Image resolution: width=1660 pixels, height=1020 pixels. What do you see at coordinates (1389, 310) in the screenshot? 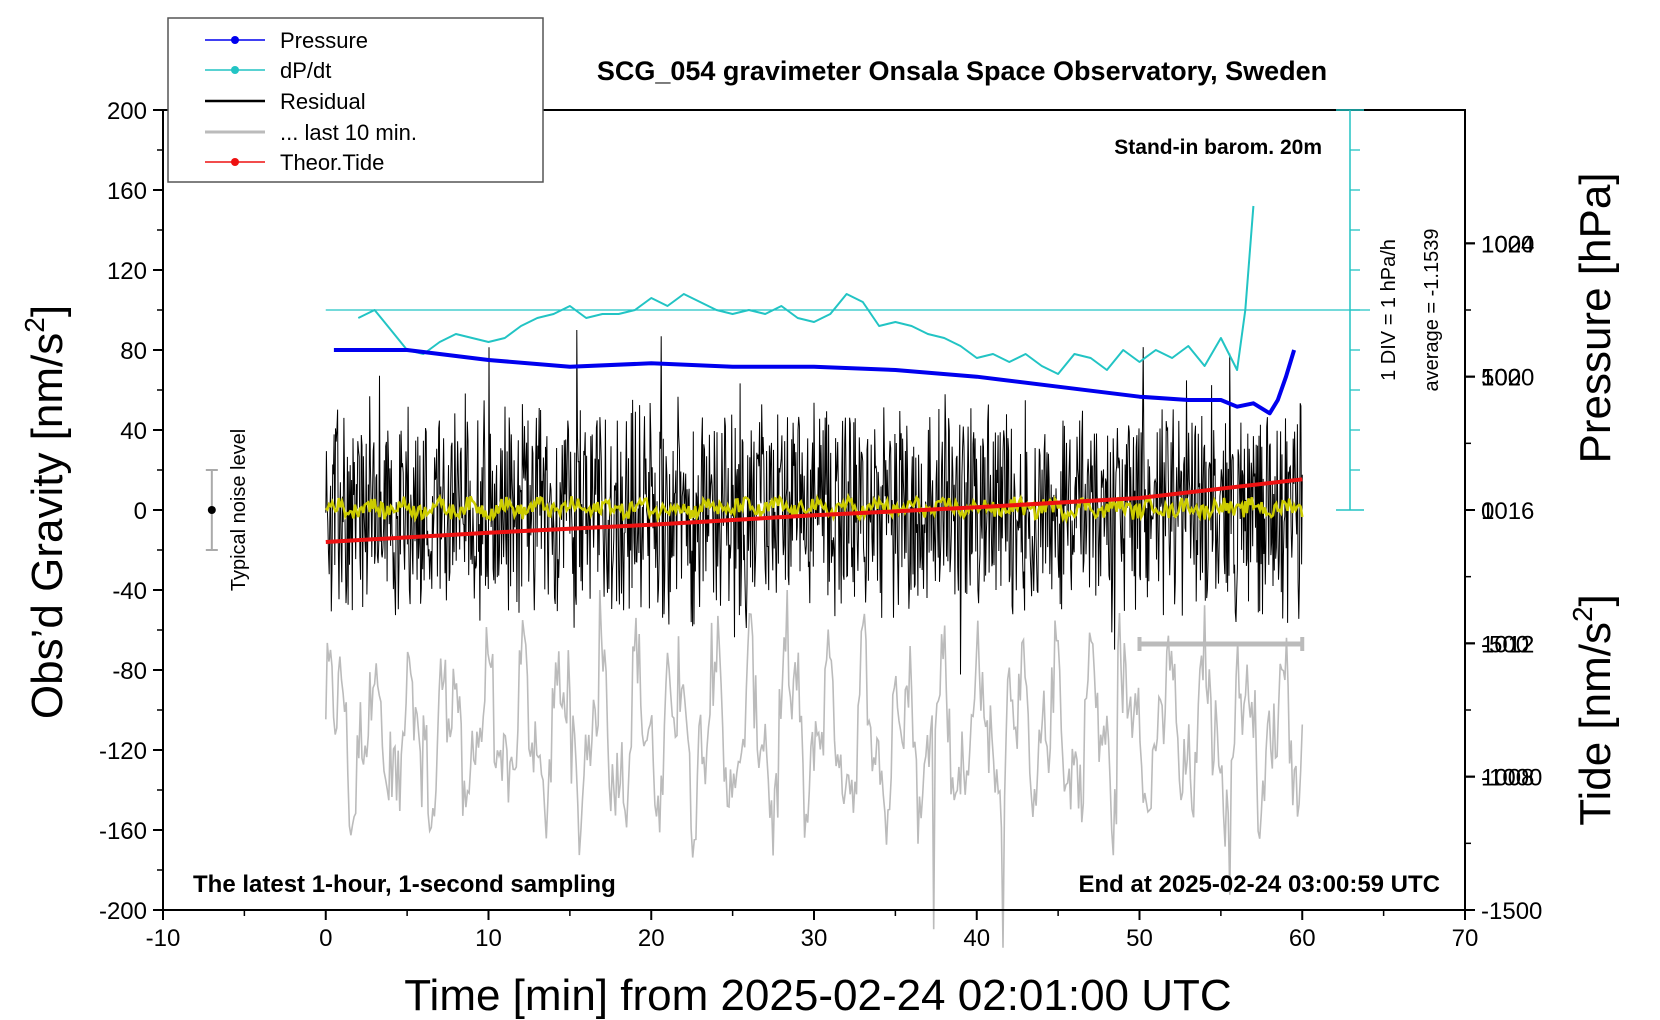
I see `dpdt-div-label: 1 DIV = 1 hPa/h` at bounding box center [1389, 310].